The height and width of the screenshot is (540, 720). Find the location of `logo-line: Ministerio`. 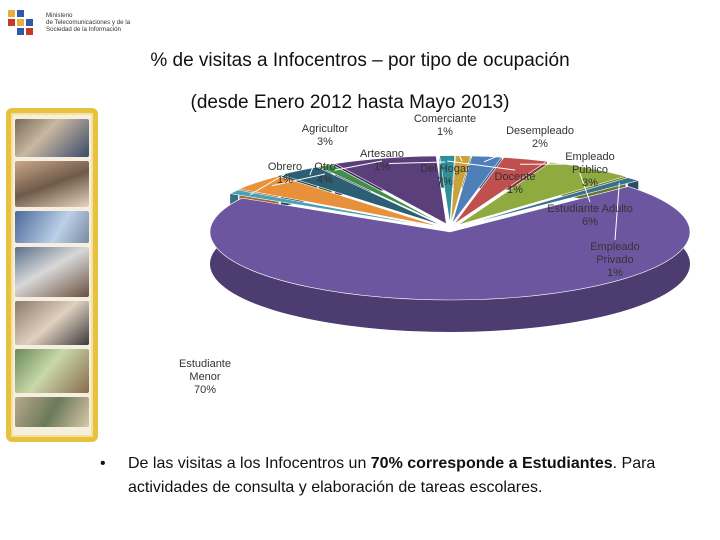

logo-line: Ministerio is located at coordinates (59, 15).